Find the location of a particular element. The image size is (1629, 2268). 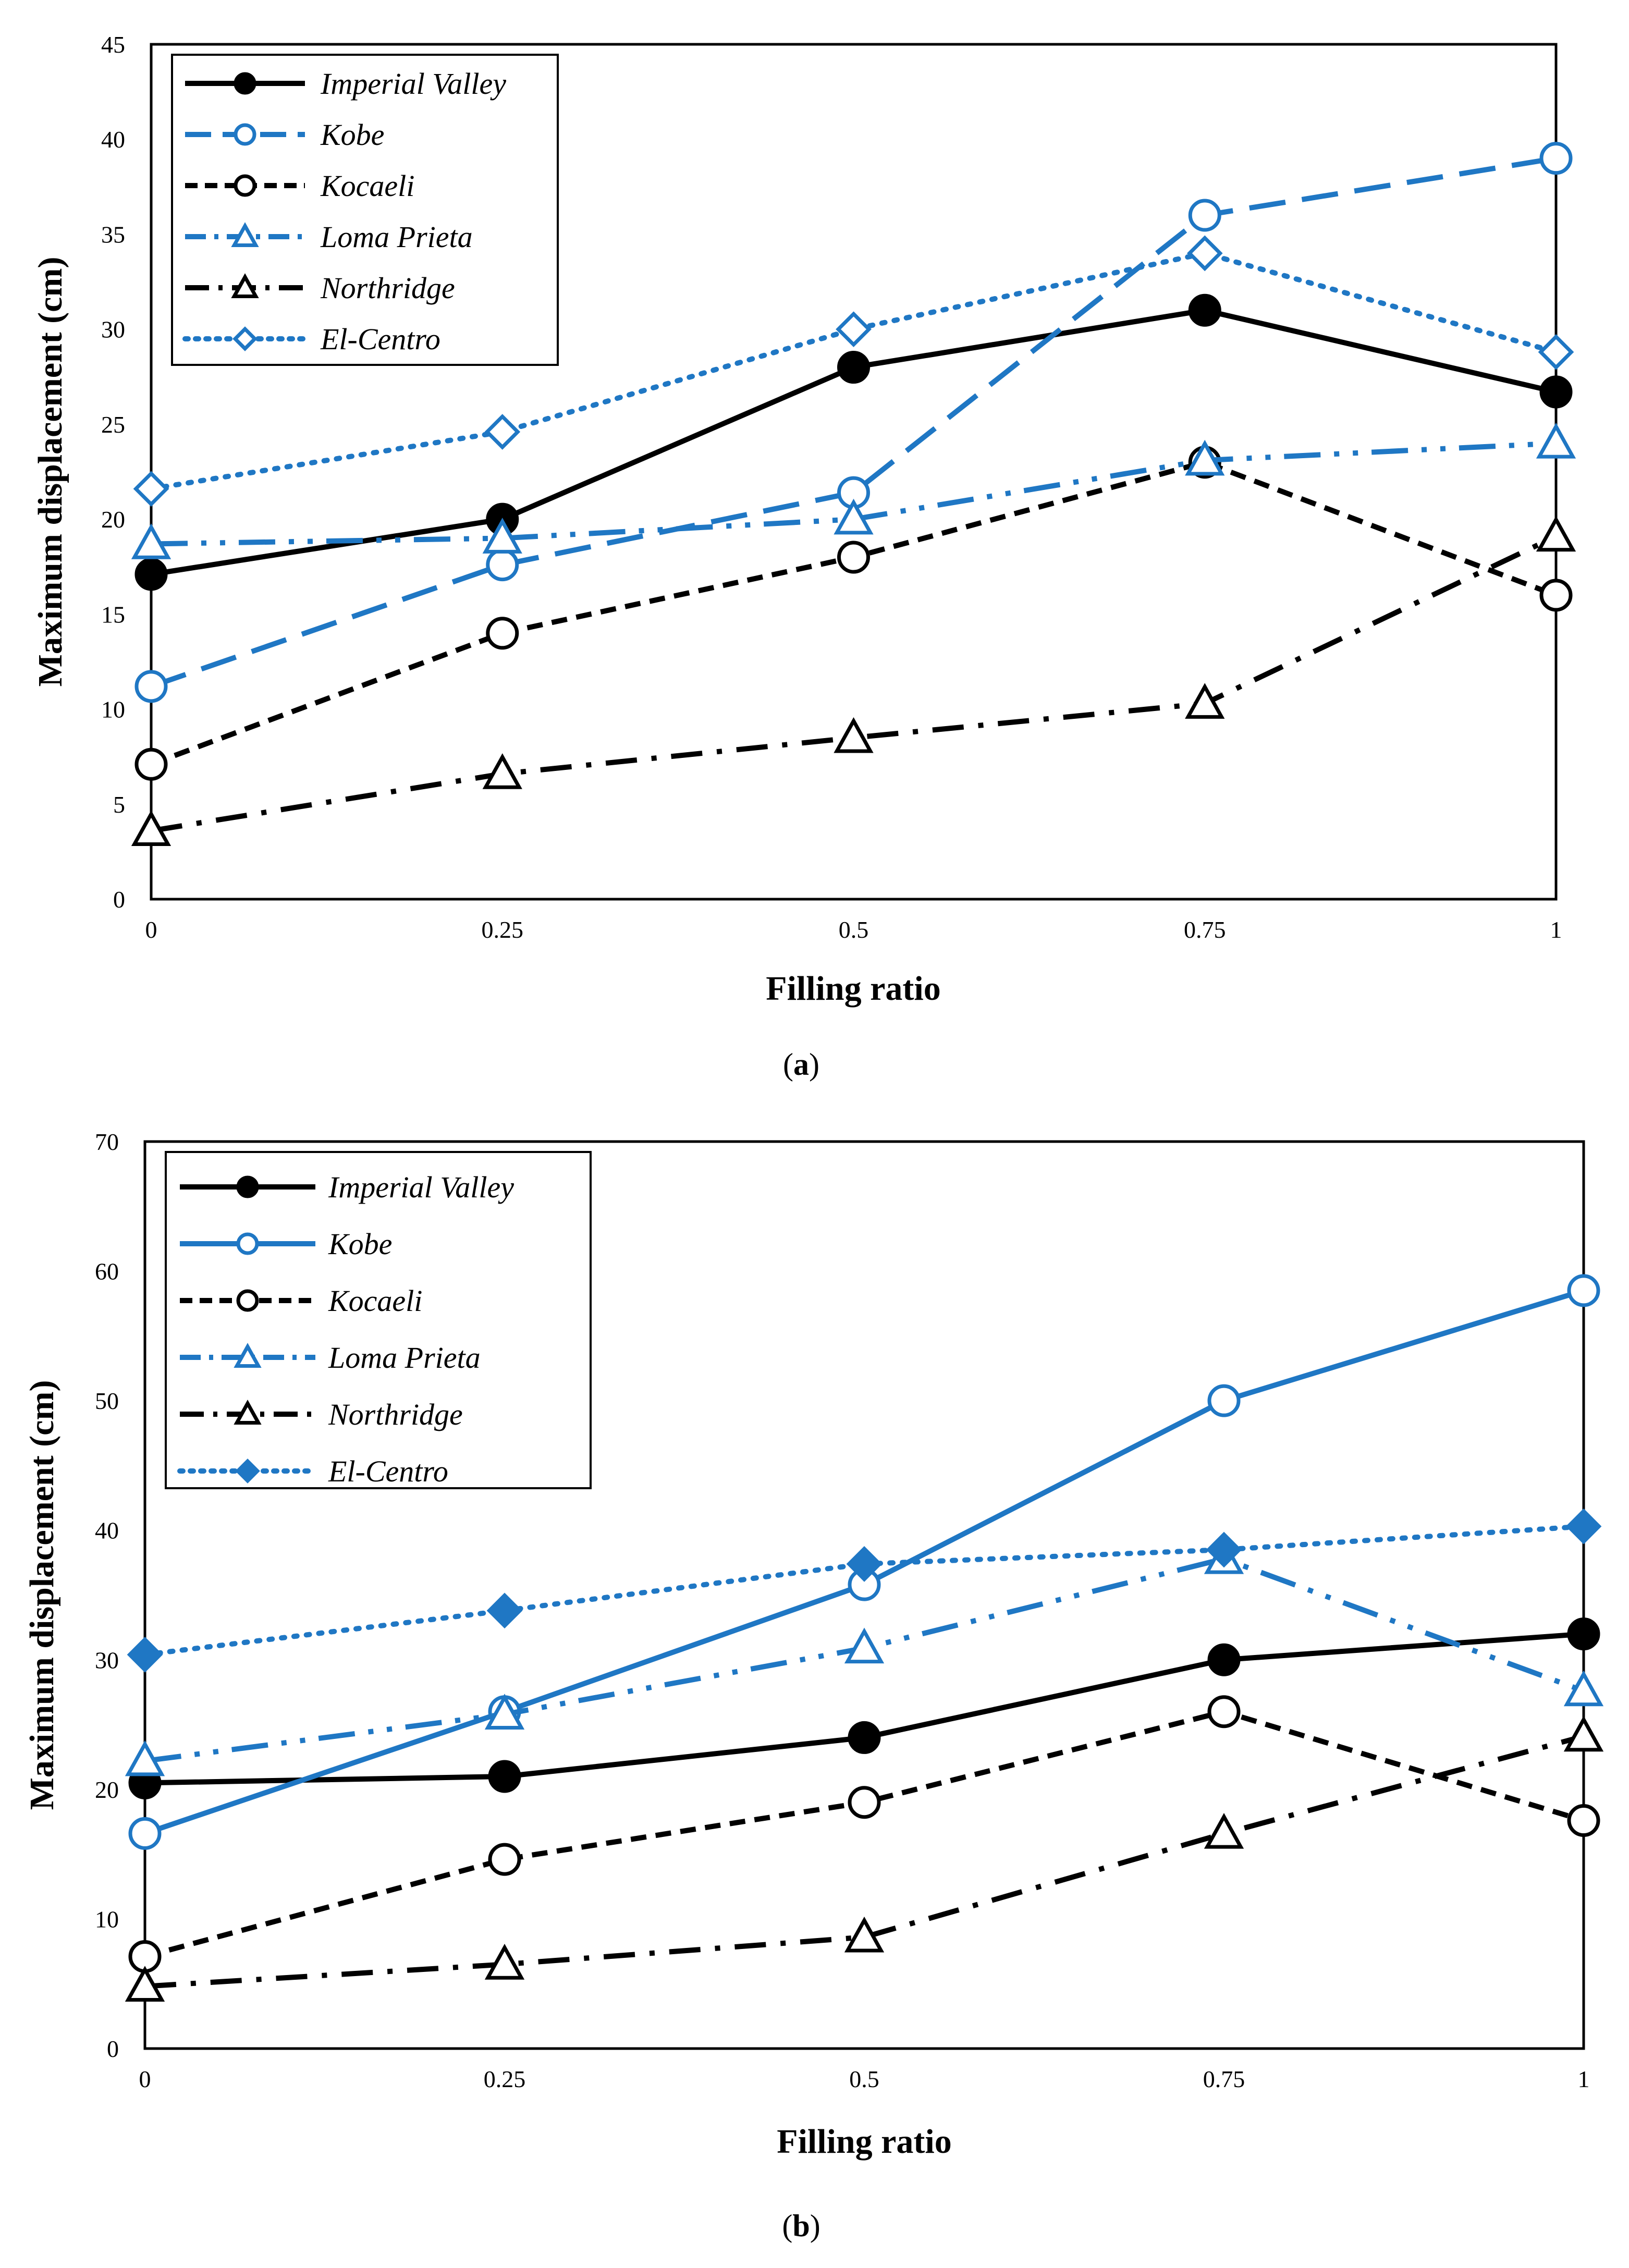

chart-a-legend-item-northridge: Northridge is located at coordinates (320, 288).